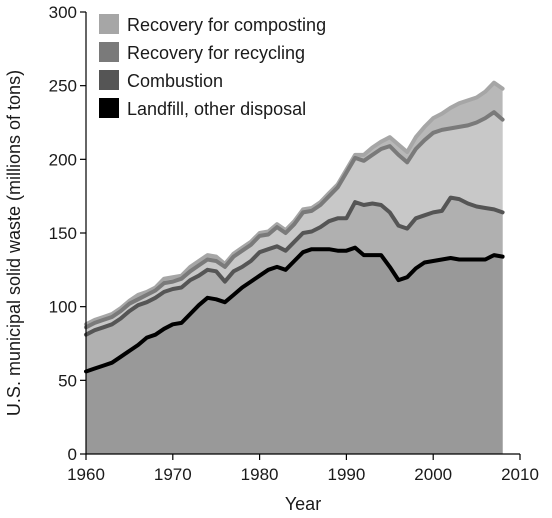 Image resolution: width=552 pixels, height=518 pixels. I want to click on legend-label: Recovery for recycling, so click(216, 53).